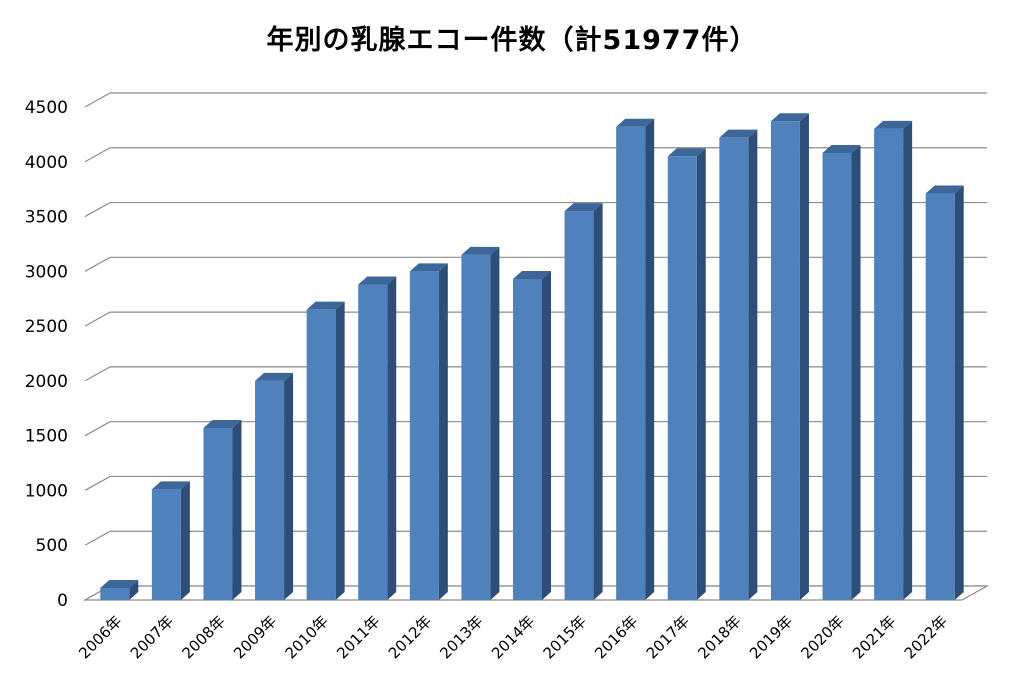 The height and width of the screenshot is (700, 1024). Describe the element at coordinates (410, 637) in the screenshot. I see `x-tick-label: 2012年` at that location.